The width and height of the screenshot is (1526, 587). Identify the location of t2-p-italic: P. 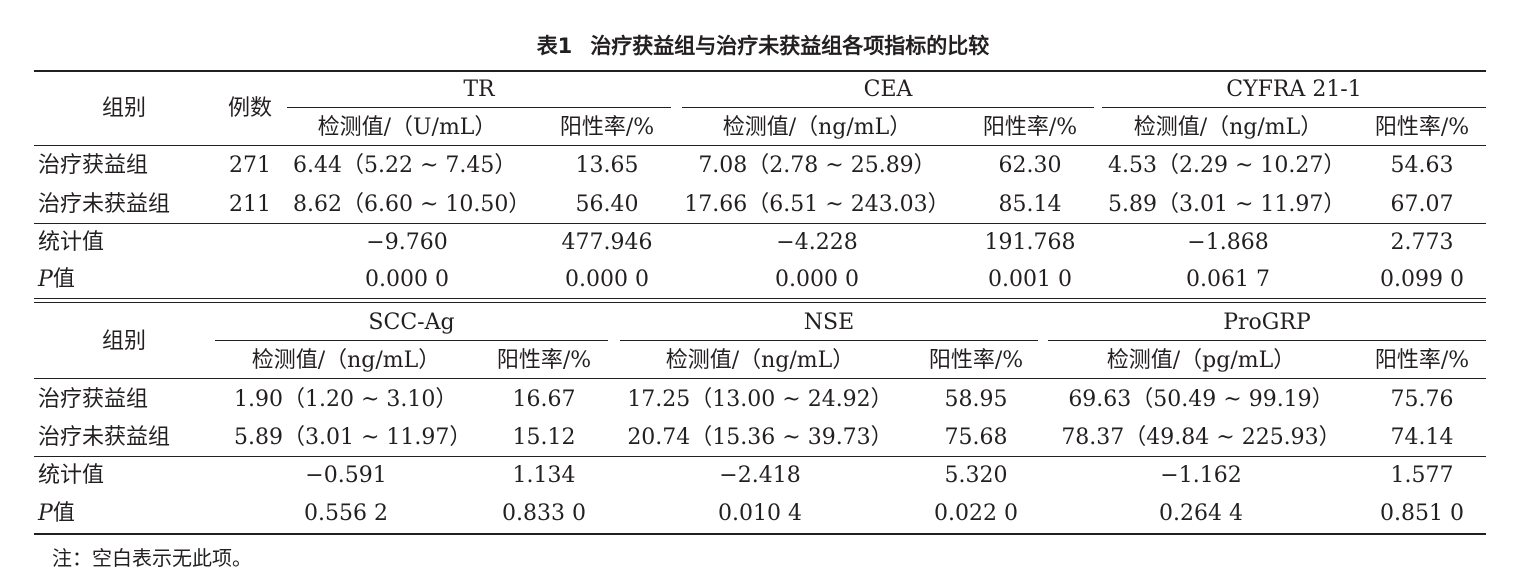
(45, 513).